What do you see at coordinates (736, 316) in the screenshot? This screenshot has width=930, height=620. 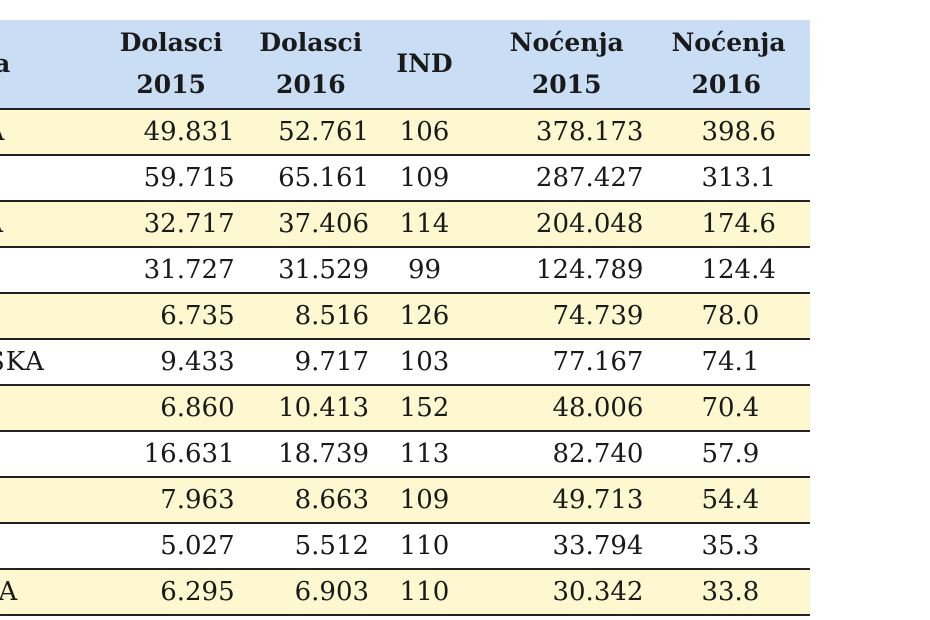 I see `cell-nocenja-2016: 78.0` at bounding box center [736, 316].